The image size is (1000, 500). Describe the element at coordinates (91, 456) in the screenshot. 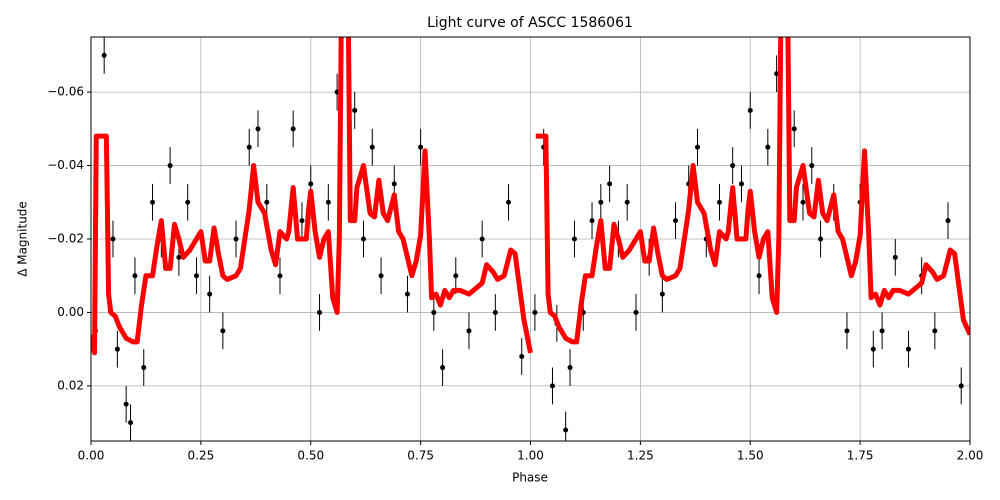

I see `x-tick-label: 0.00` at that location.